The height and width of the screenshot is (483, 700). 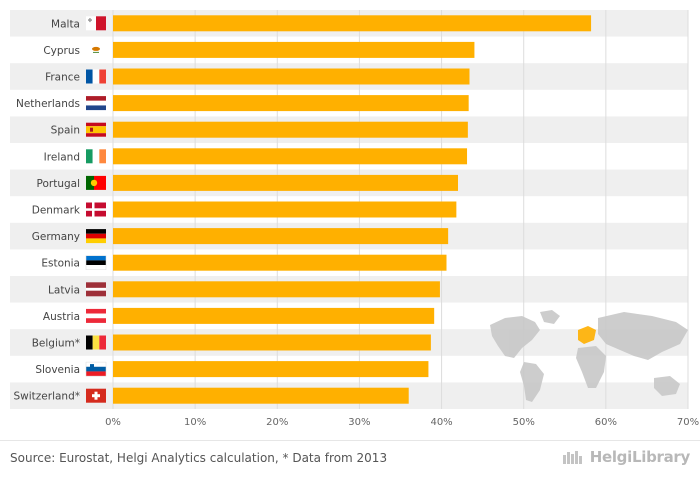 I want to click on flag-denmark-icon, so click(x=96, y=209).